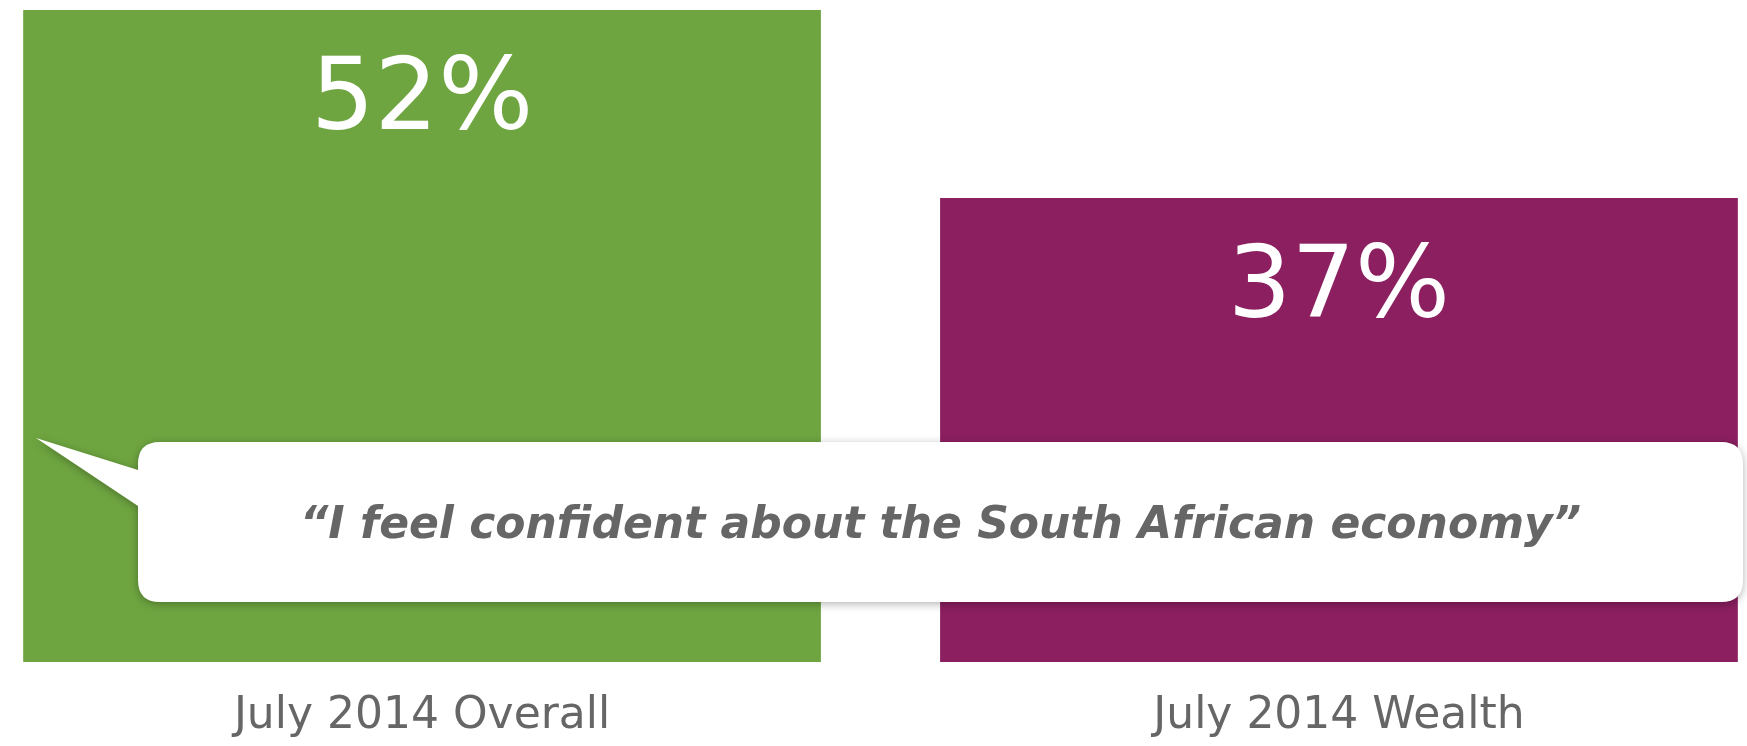 The height and width of the screenshot is (746, 1747). What do you see at coordinates (422, 94) in the screenshot?
I see `data-label: 52%` at bounding box center [422, 94].